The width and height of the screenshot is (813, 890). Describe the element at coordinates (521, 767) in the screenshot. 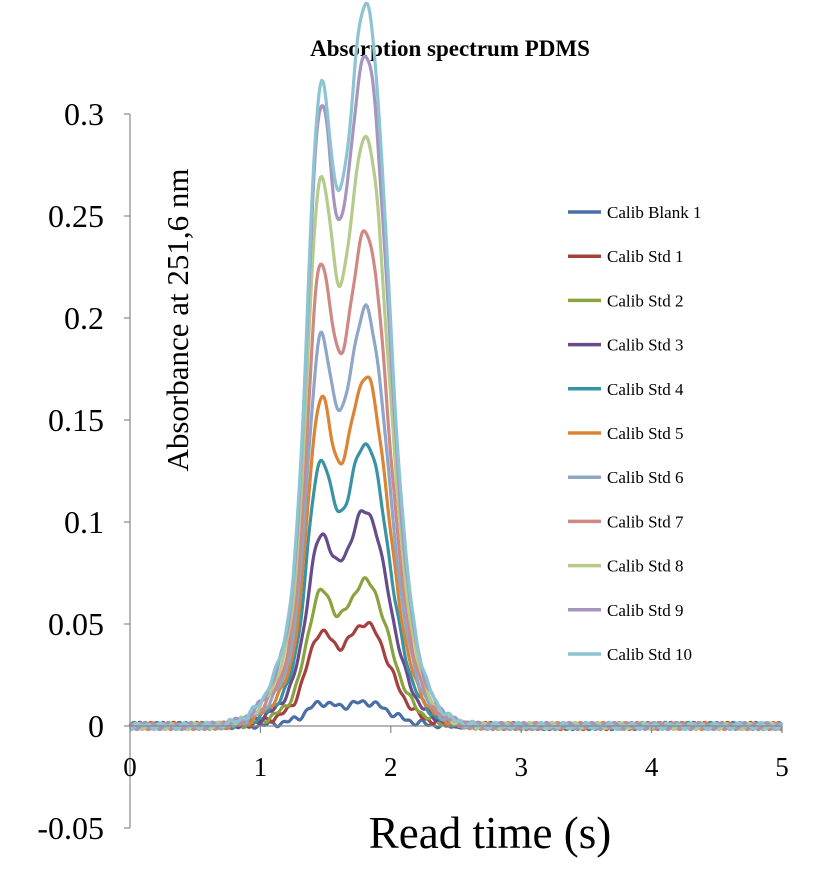

I see `x-tick-label: 3` at that location.